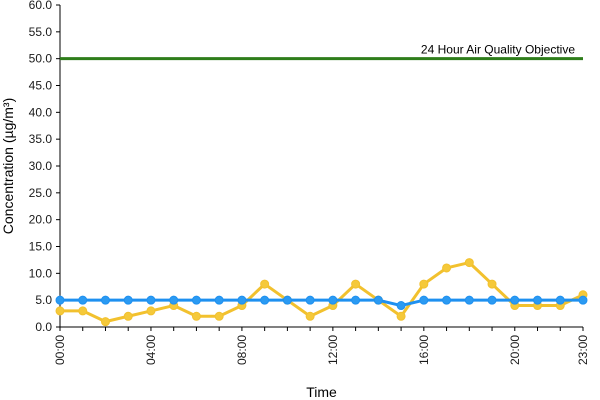 The height and width of the screenshot is (400, 600). I want to click on x-tick-label: 00:00, so click(60, 350).